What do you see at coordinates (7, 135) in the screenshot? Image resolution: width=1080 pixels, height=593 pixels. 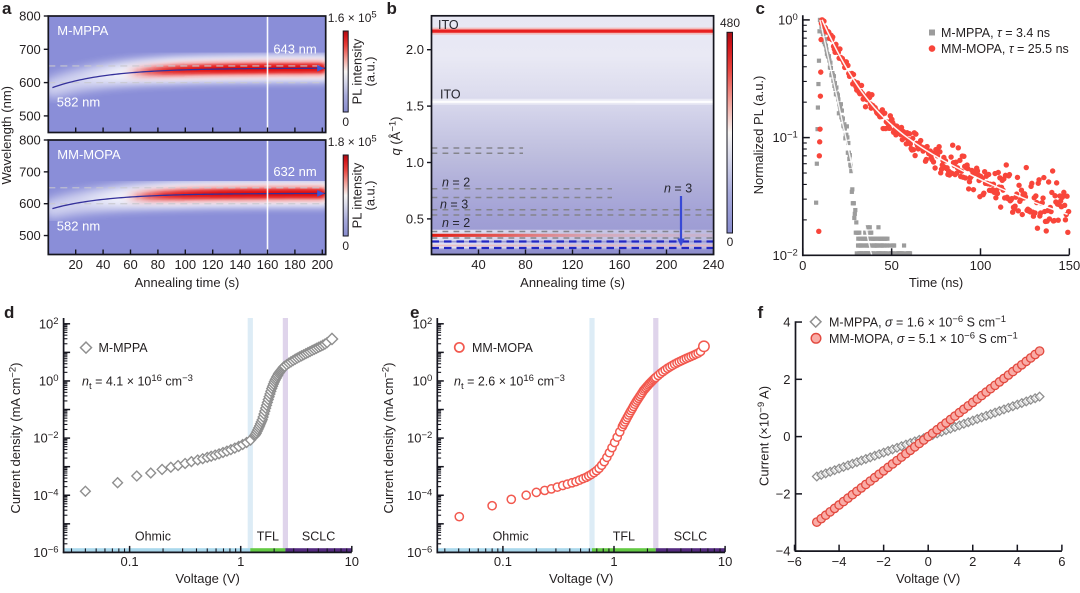 I see `svg-text: Wavelength (nm)` at bounding box center [7, 135].